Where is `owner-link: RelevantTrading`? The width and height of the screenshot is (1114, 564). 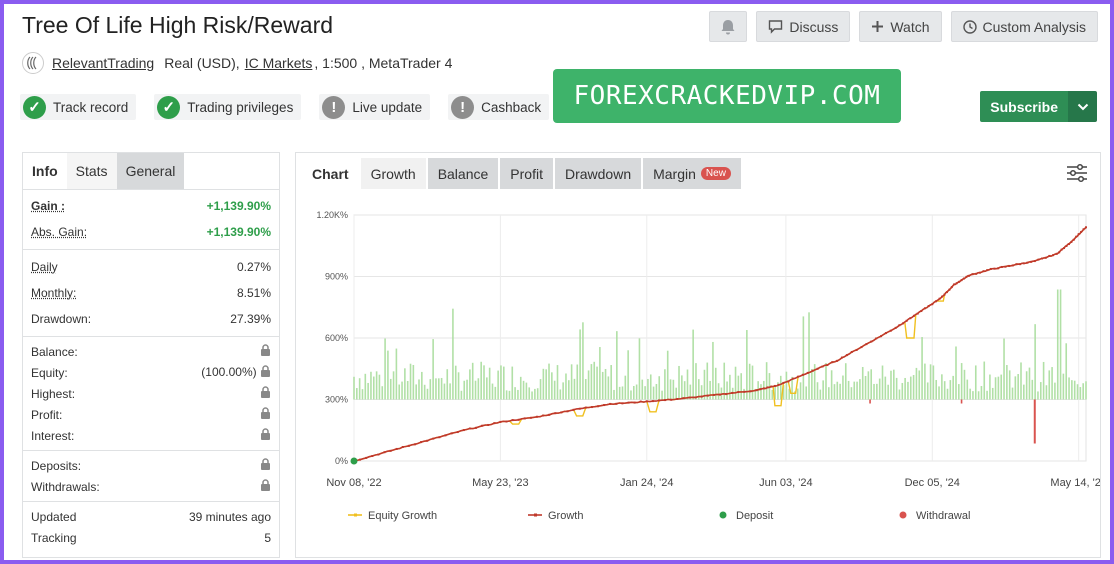
owner-link: RelevantTrading is located at coordinates (103, 63).